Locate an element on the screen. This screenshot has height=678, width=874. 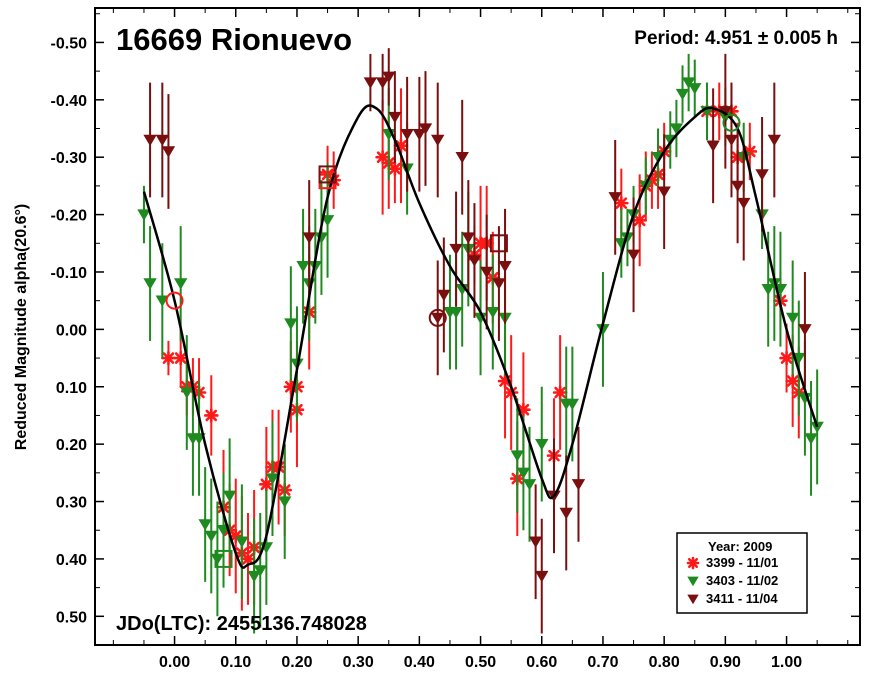
y-tick-label: 0.30 is located at coordinates (71, 503).